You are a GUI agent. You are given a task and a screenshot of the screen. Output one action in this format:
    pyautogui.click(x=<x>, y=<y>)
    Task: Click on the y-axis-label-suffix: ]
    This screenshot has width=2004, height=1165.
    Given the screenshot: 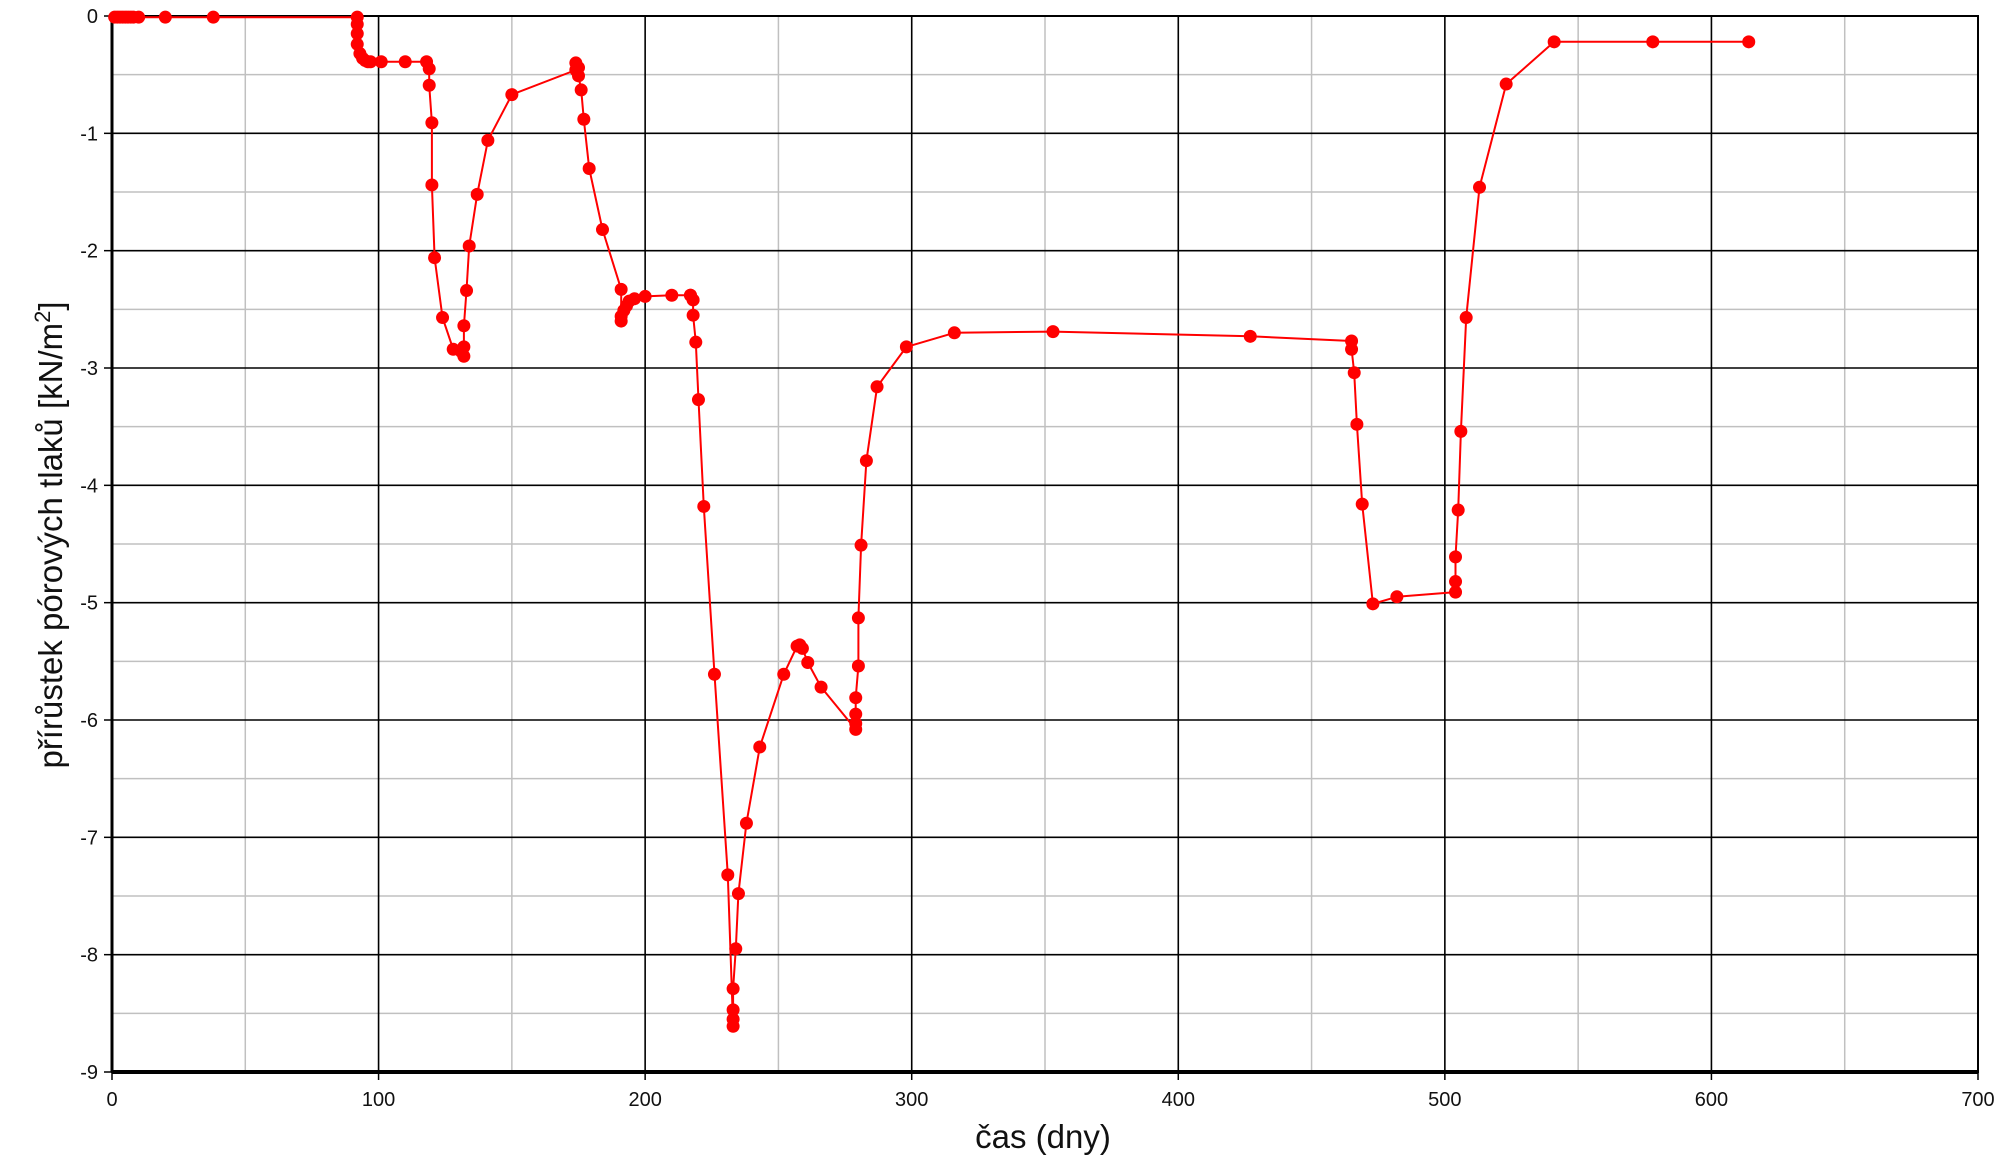 What is the action you would take?
    pyautogui.click(x=50, y=305)
    